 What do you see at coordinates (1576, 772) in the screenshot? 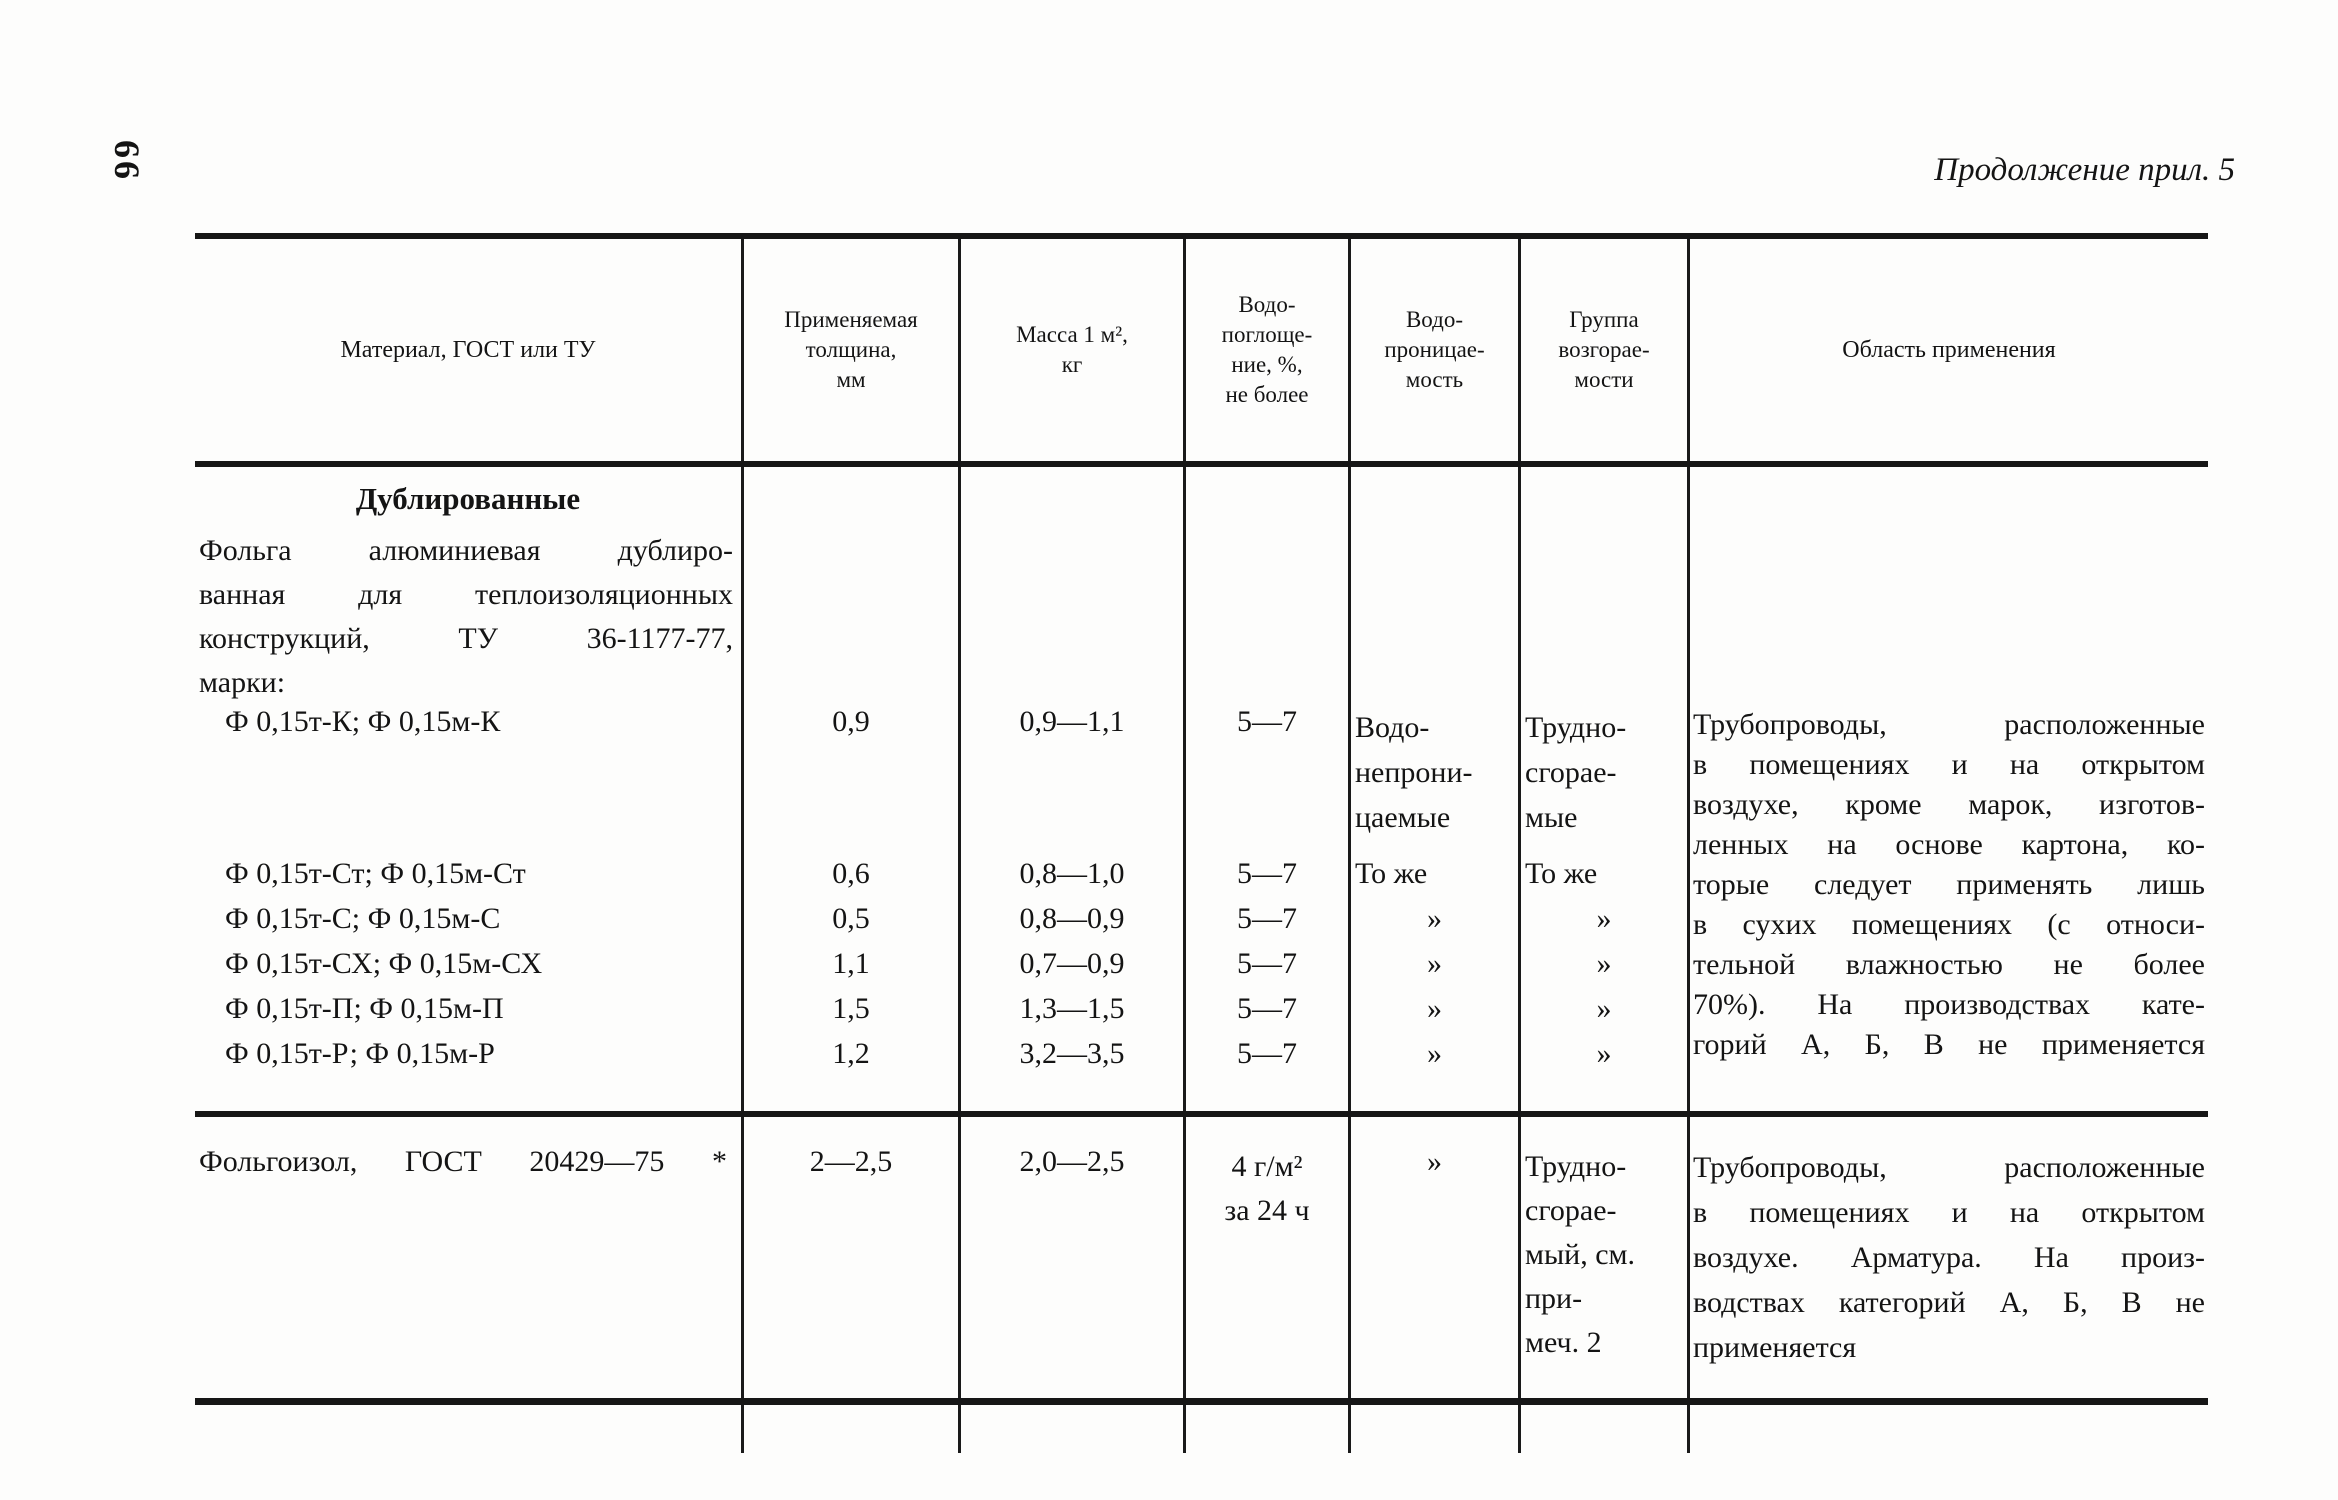
I see `flammability-value: Трудно- сгорае- мые` at bounding box center [1576, 772].